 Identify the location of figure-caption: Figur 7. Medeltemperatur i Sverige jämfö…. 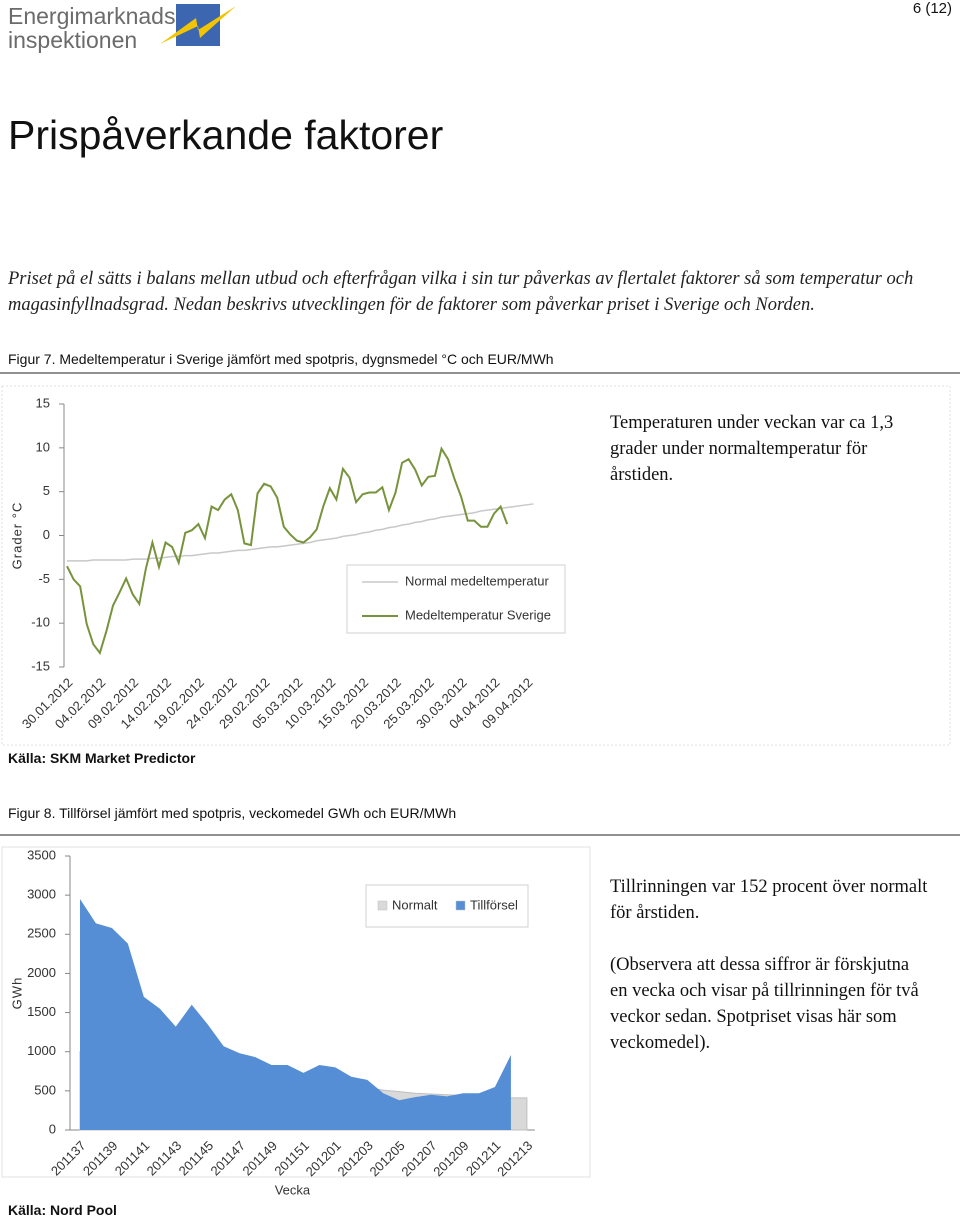
(281, 359).